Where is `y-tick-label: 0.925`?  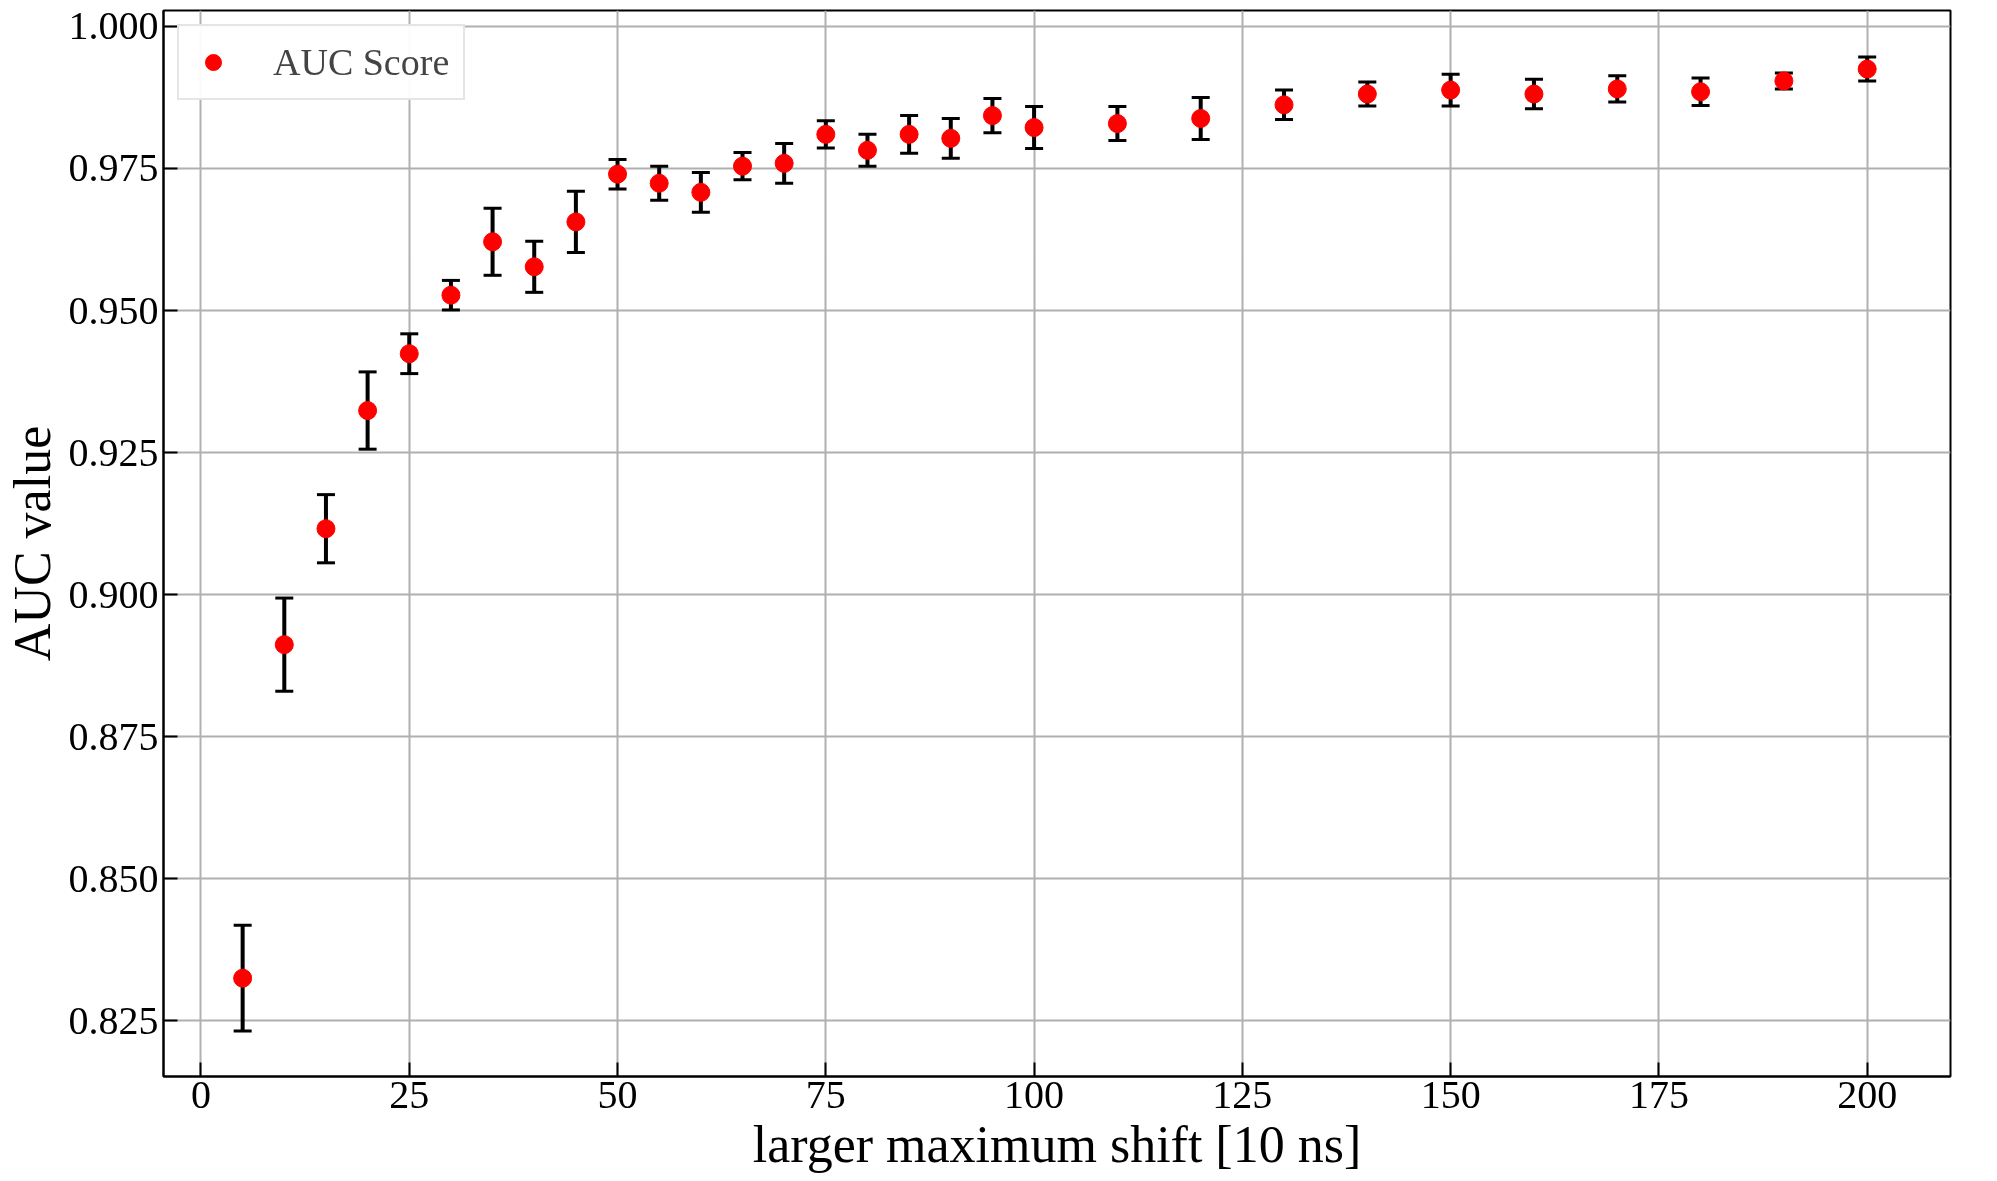
y-tick-label: 0.925 is located at coordinates (113, 452).